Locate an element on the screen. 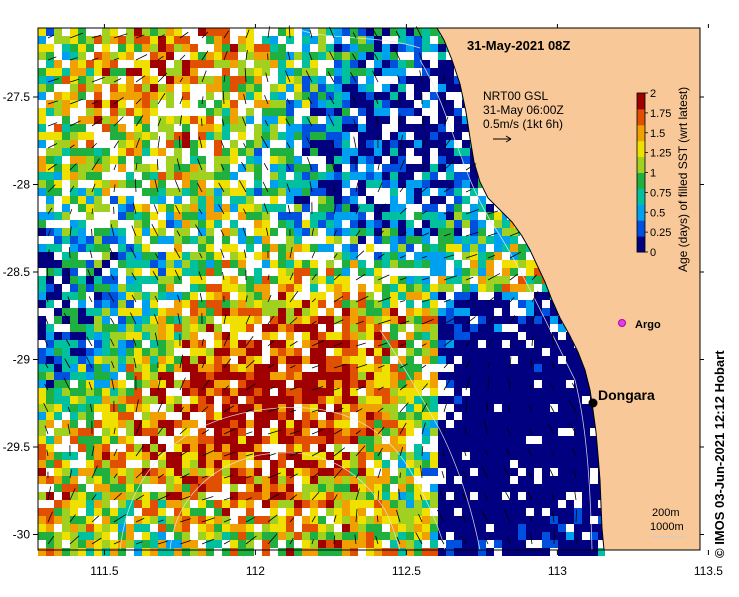  dongara-marker is located at coordinates (593, 403).